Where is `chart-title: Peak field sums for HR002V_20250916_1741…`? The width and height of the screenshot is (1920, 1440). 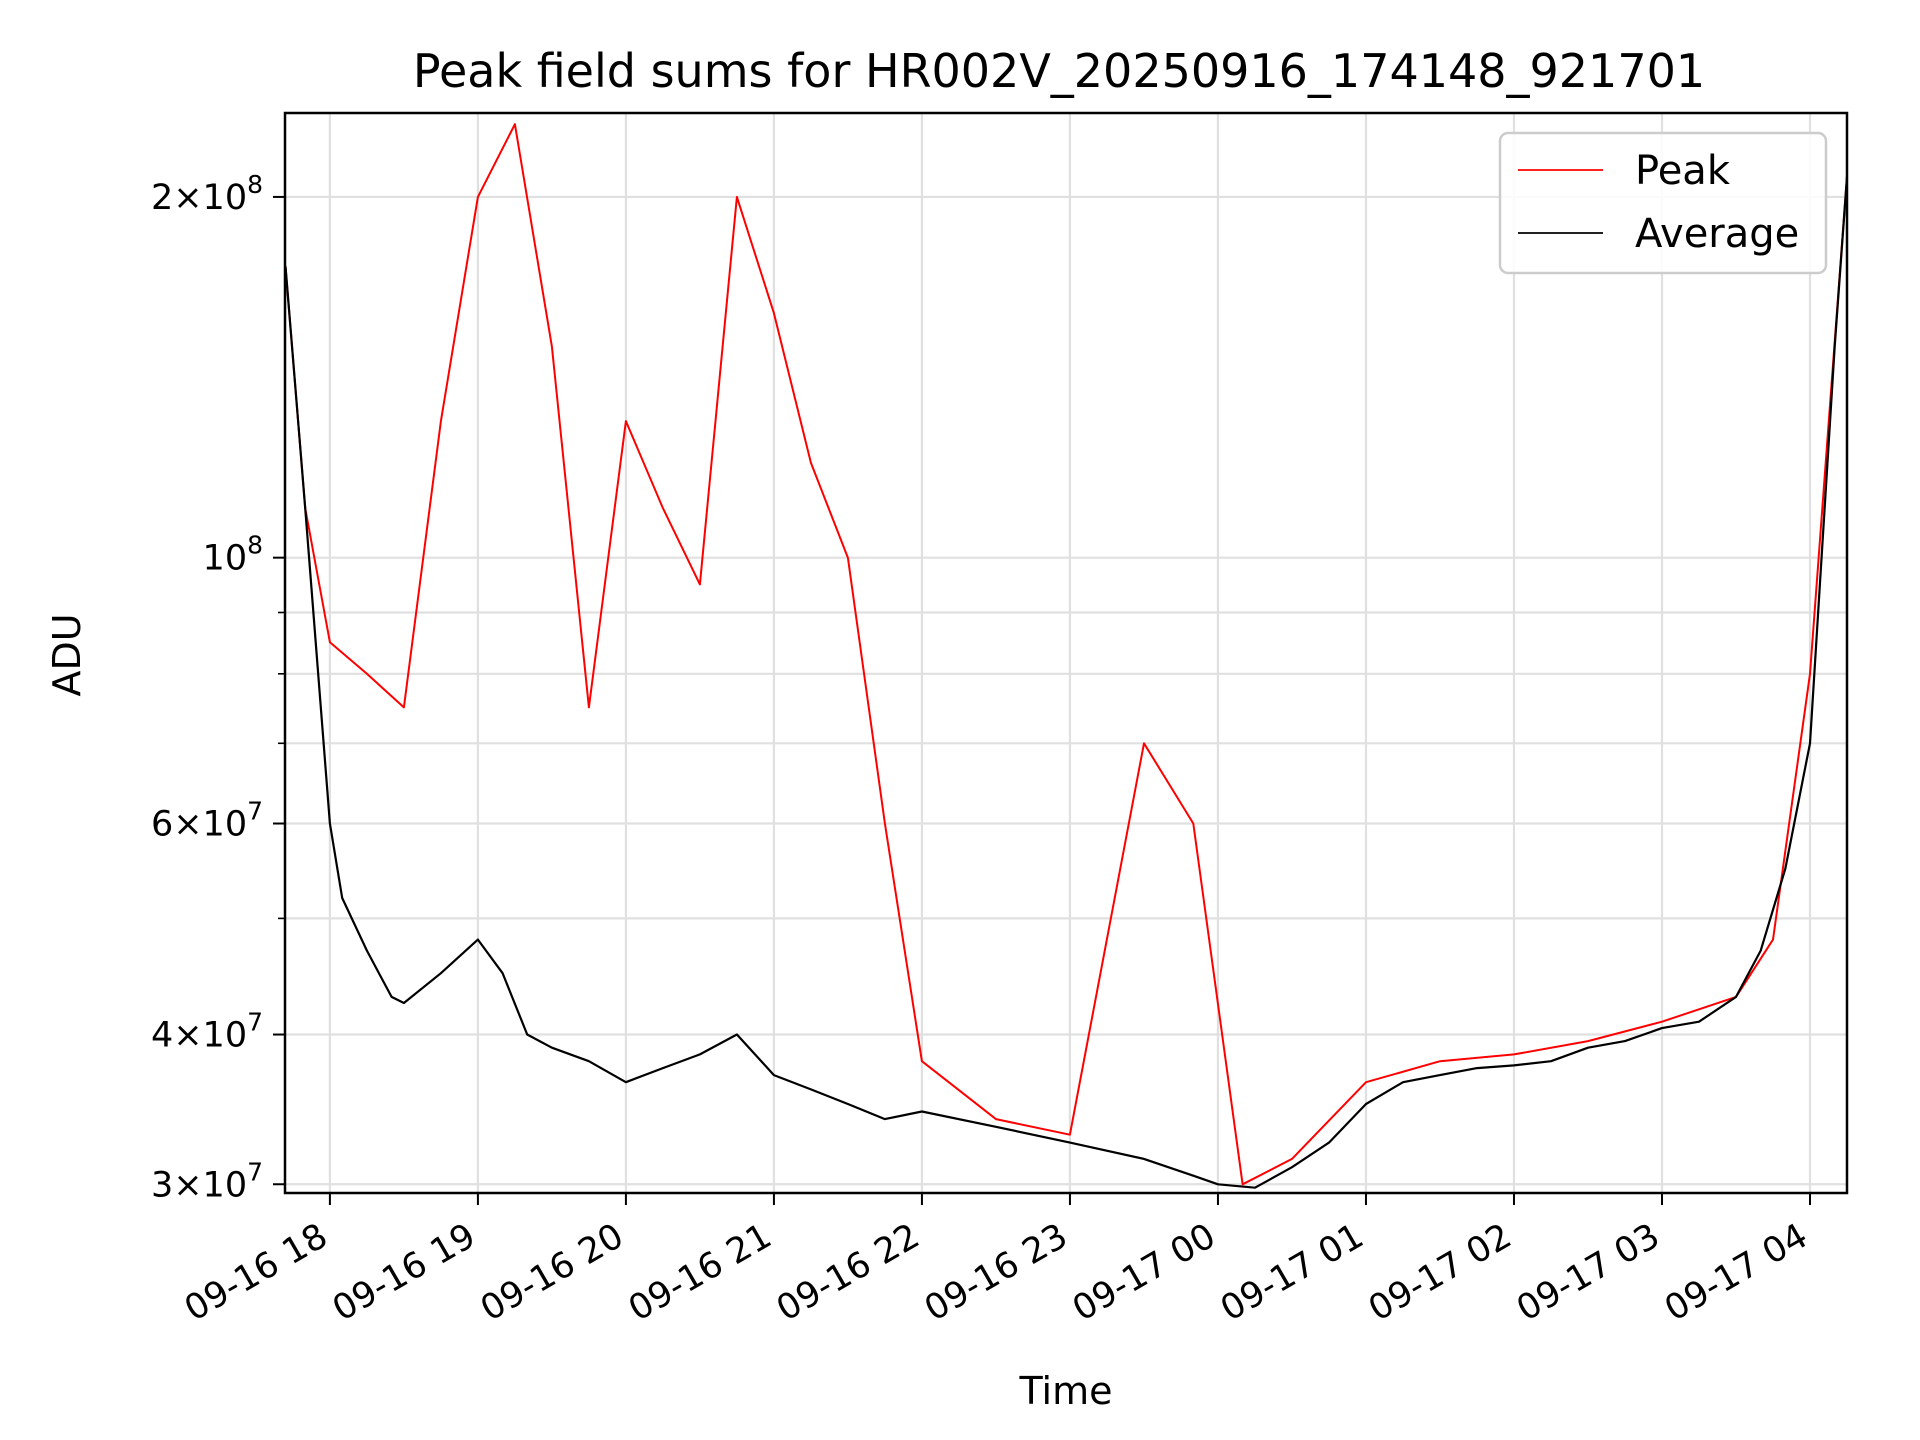 chart-title: Peak field sums for HR002V_20250916_1741… is located at coordinates (1059, 71).